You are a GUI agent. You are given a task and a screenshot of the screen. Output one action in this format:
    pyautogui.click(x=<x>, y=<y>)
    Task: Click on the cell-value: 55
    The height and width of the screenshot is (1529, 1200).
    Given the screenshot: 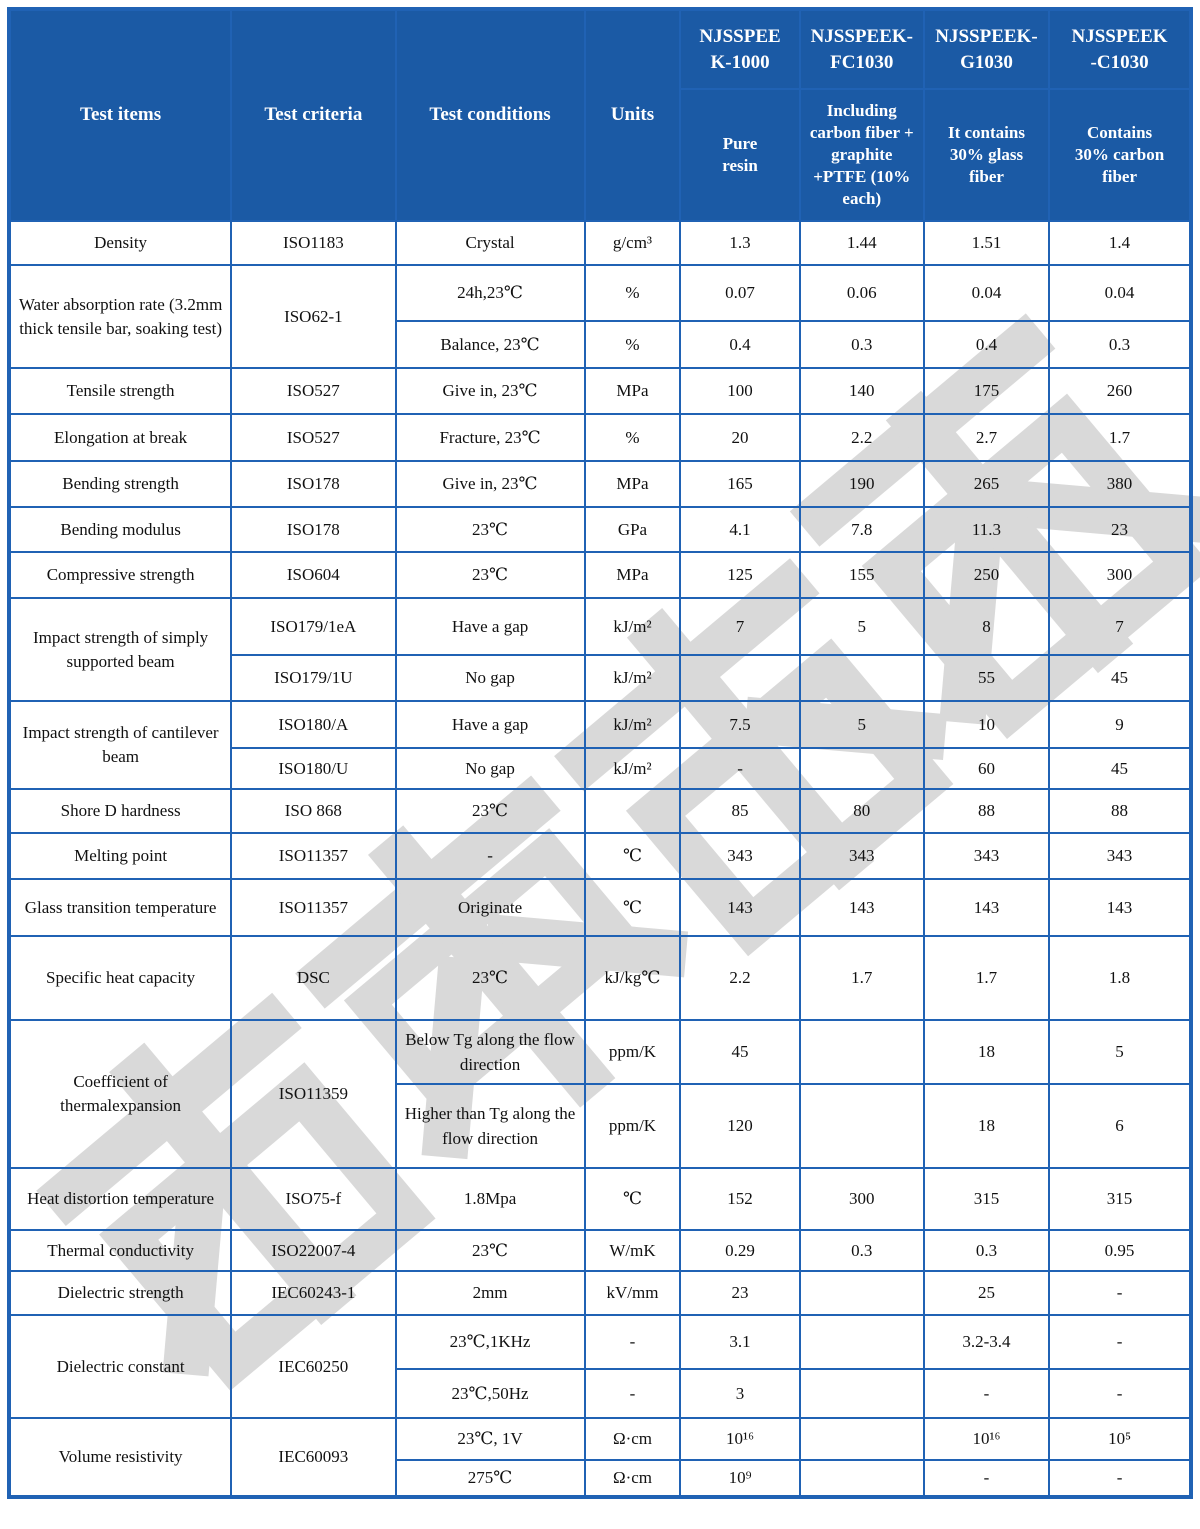 What is the action you would take?
    pyautogui.click(x=986, y=678)
    